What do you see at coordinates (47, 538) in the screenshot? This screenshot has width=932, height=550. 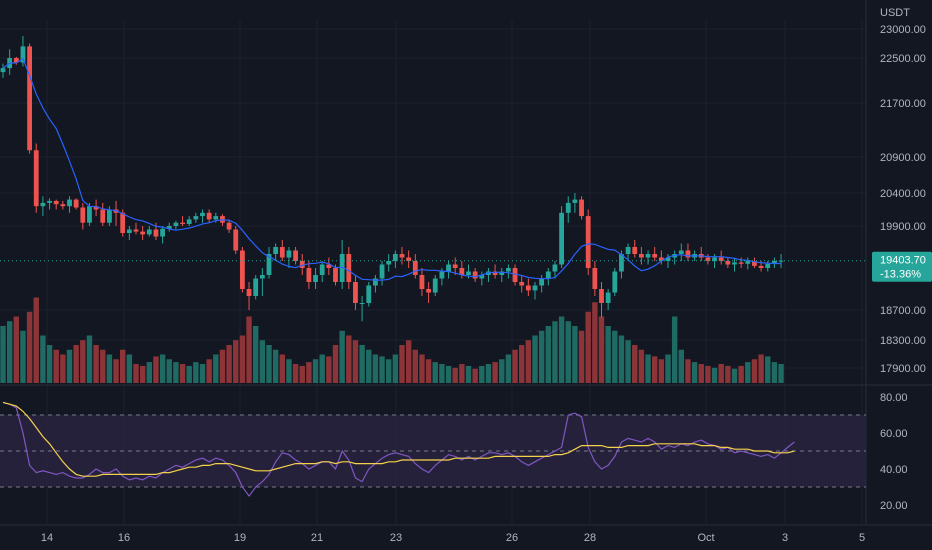 I see `time-tick-label: 14` at bounding box center [47, 538].